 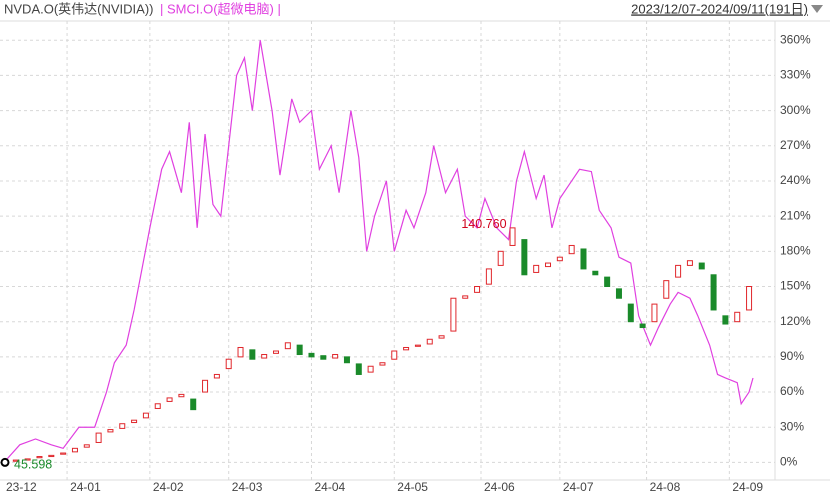 I want to click on x-tick-label: 24-02, so click(x=168, y=487).